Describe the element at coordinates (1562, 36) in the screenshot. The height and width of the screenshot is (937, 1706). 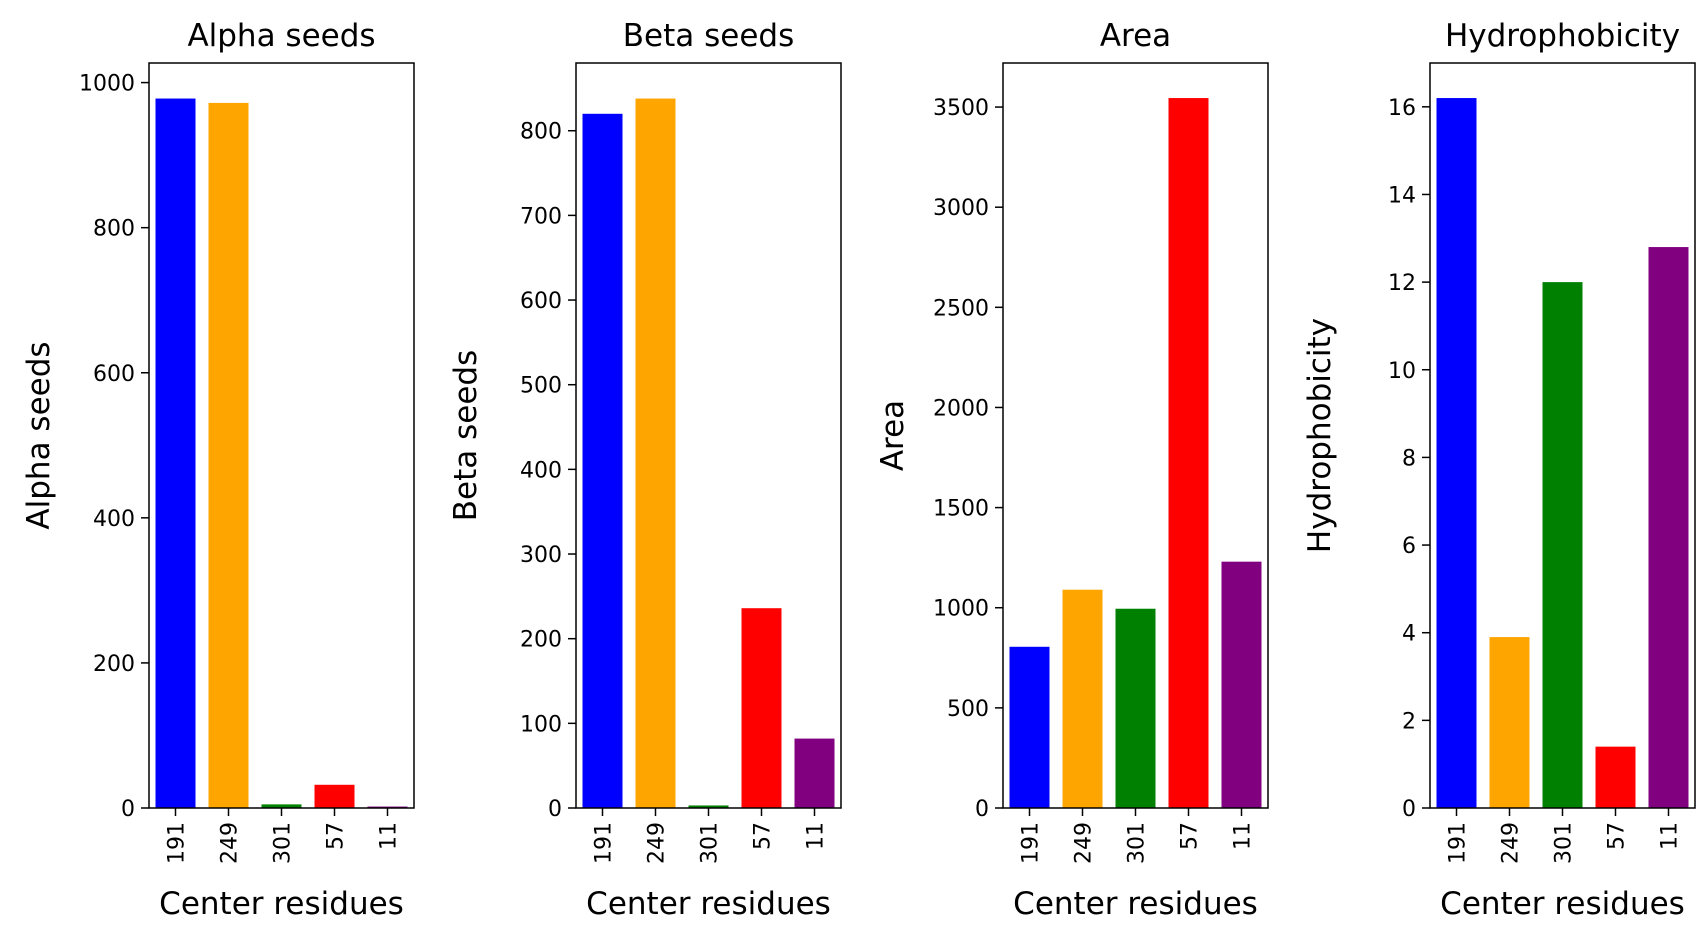
I see `chart-title: Hydrophobicity` at that location.